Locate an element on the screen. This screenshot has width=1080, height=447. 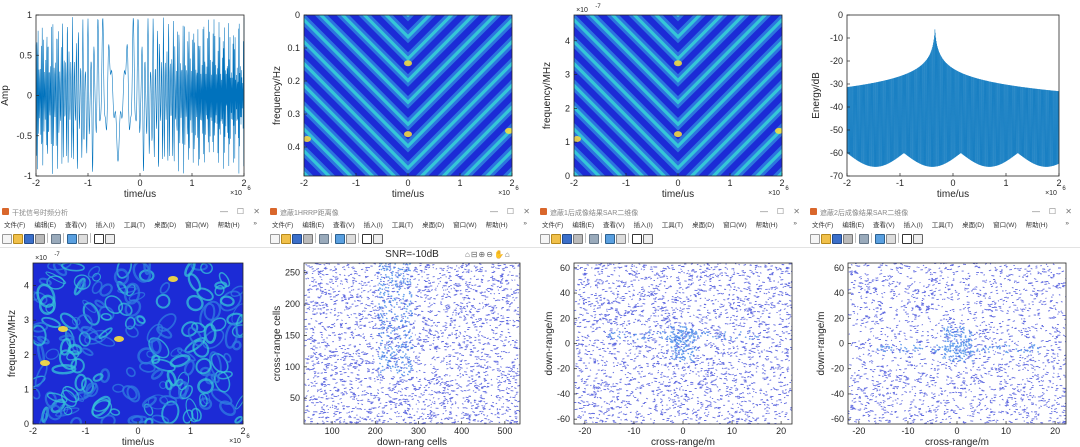
tf-ridge is located at coordinates (678, 38).